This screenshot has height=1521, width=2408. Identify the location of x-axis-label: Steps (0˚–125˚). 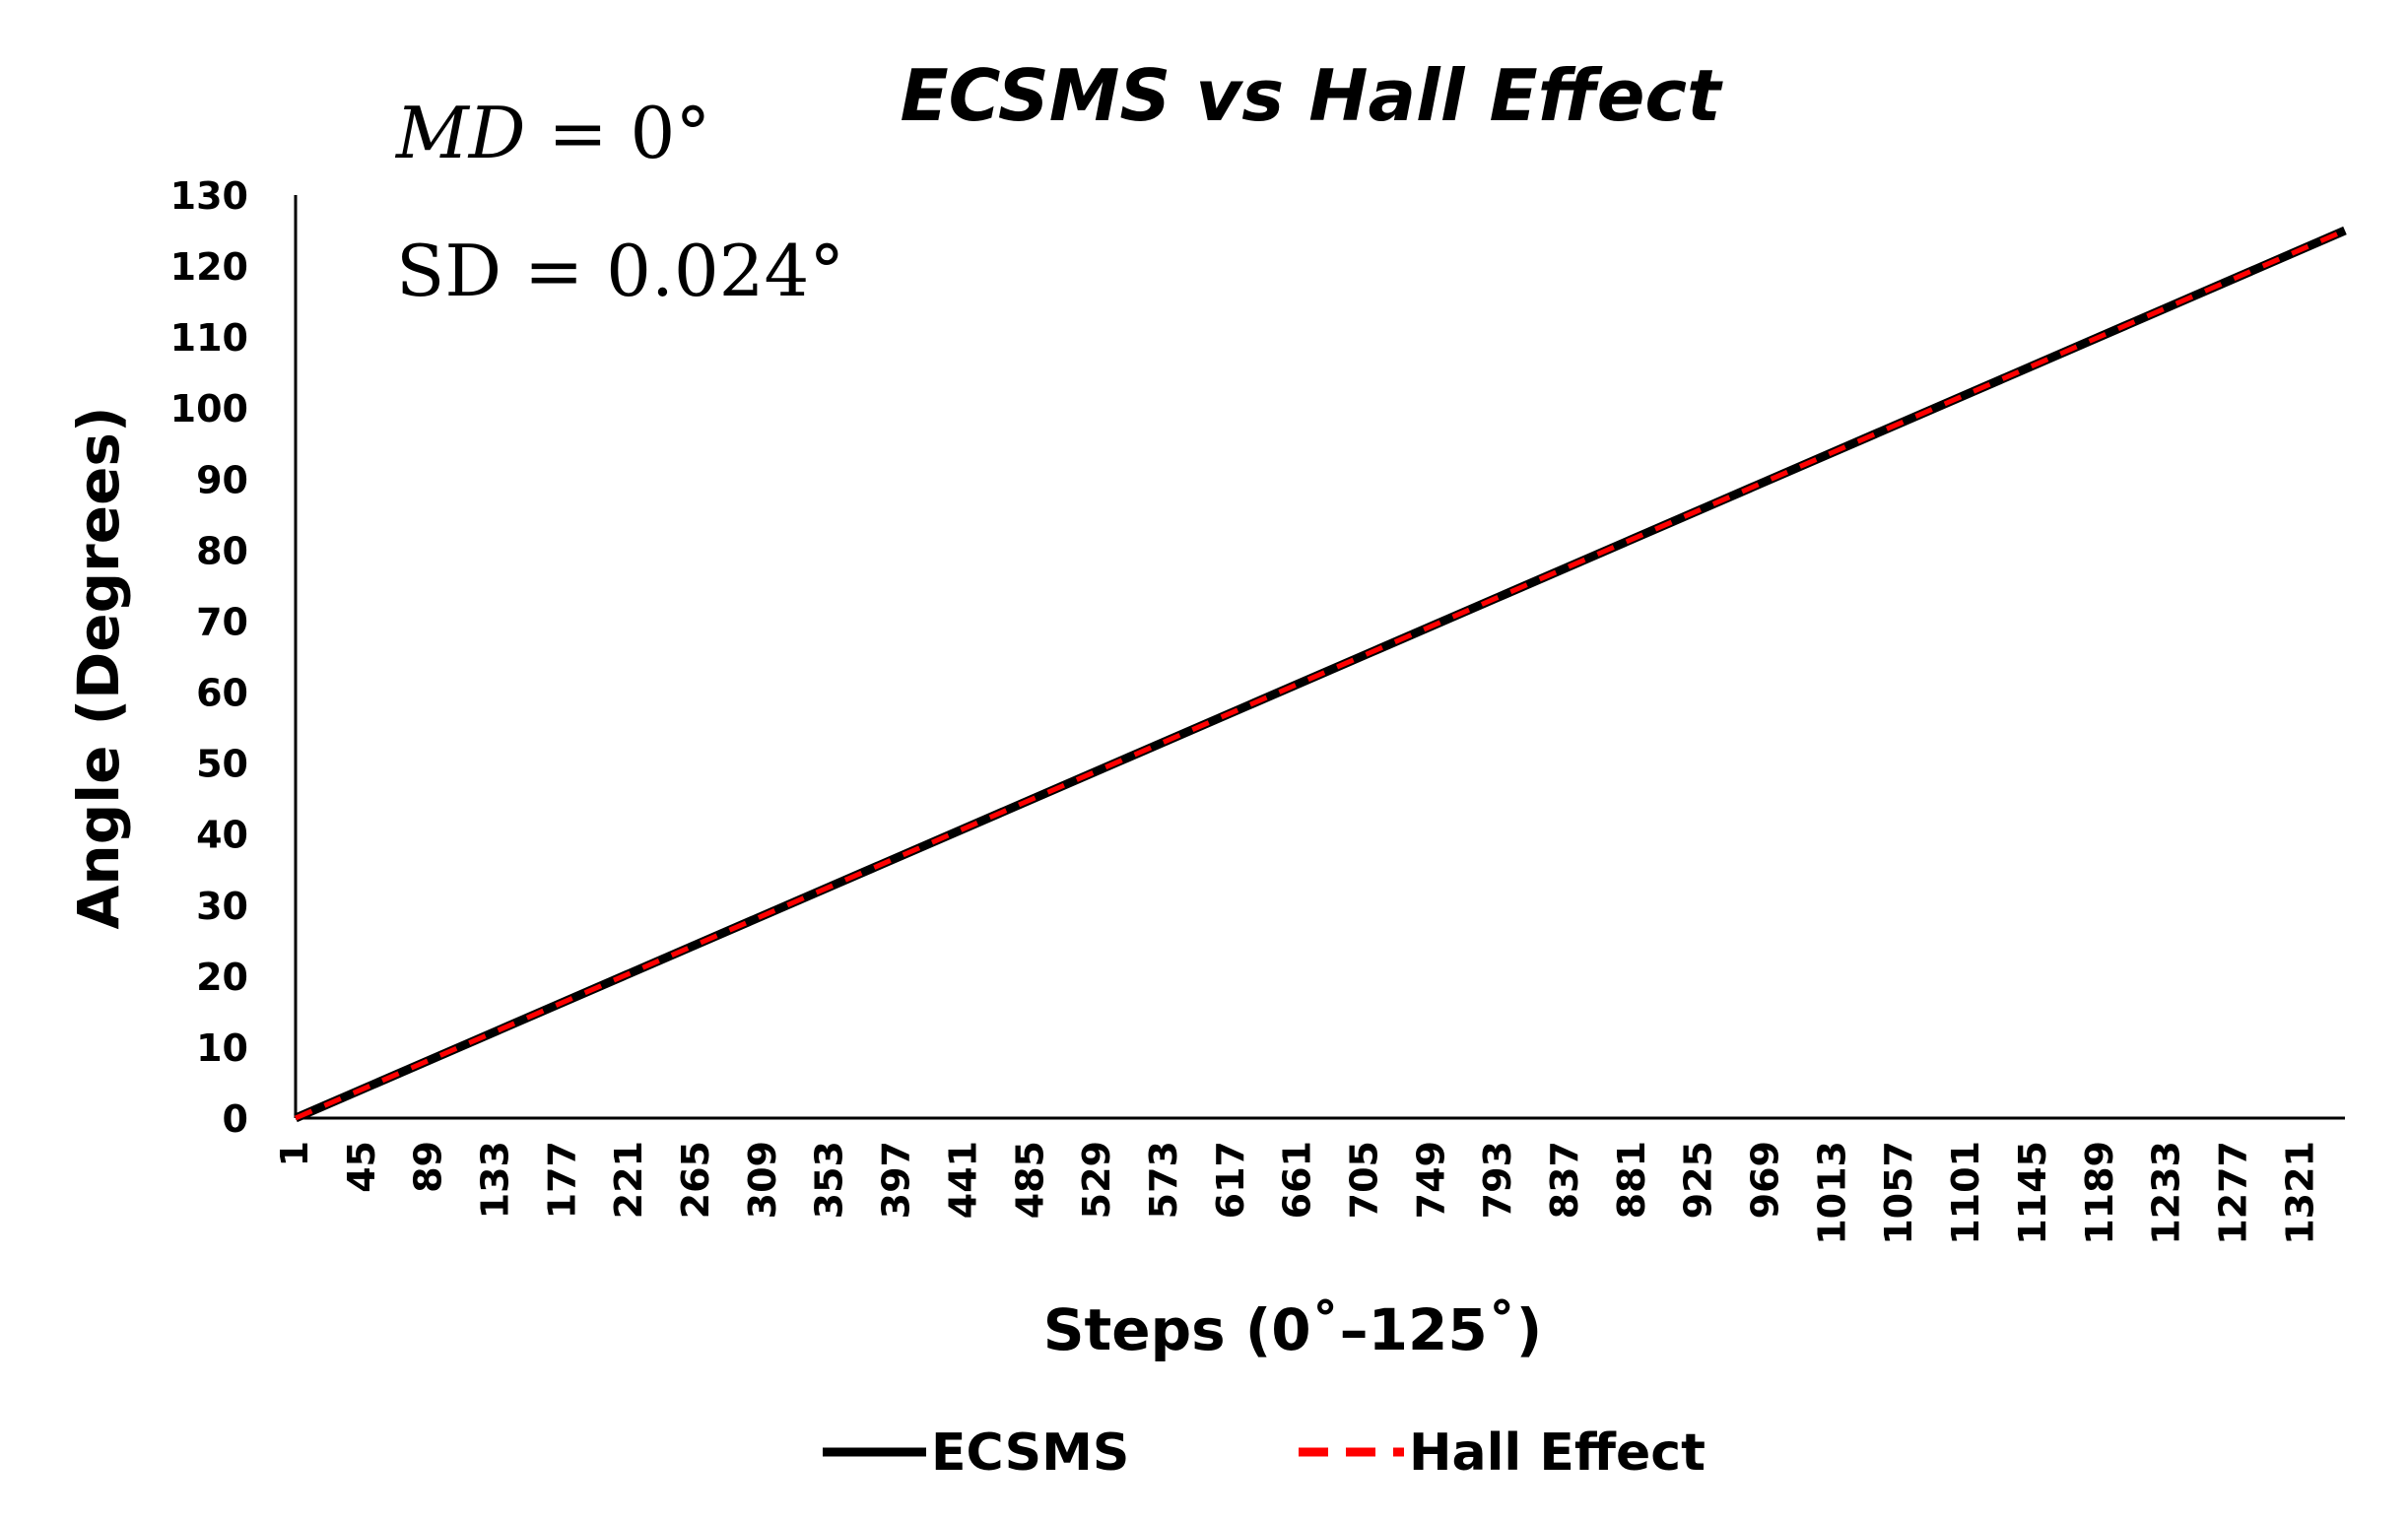
(1293, 1329).